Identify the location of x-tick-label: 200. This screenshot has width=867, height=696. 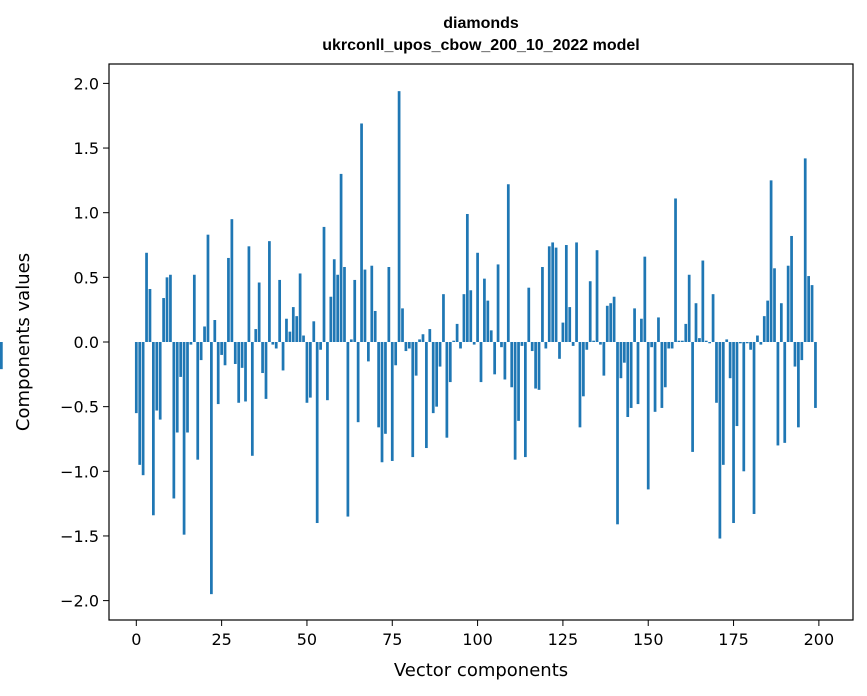
(819, 639).